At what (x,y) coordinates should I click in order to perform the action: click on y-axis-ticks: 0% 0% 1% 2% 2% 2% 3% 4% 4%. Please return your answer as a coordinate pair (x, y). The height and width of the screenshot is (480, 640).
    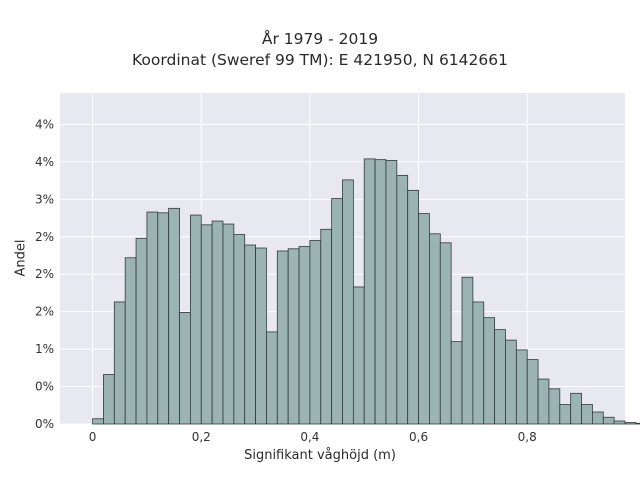
    Looking at the image, I should click on (44, 274).